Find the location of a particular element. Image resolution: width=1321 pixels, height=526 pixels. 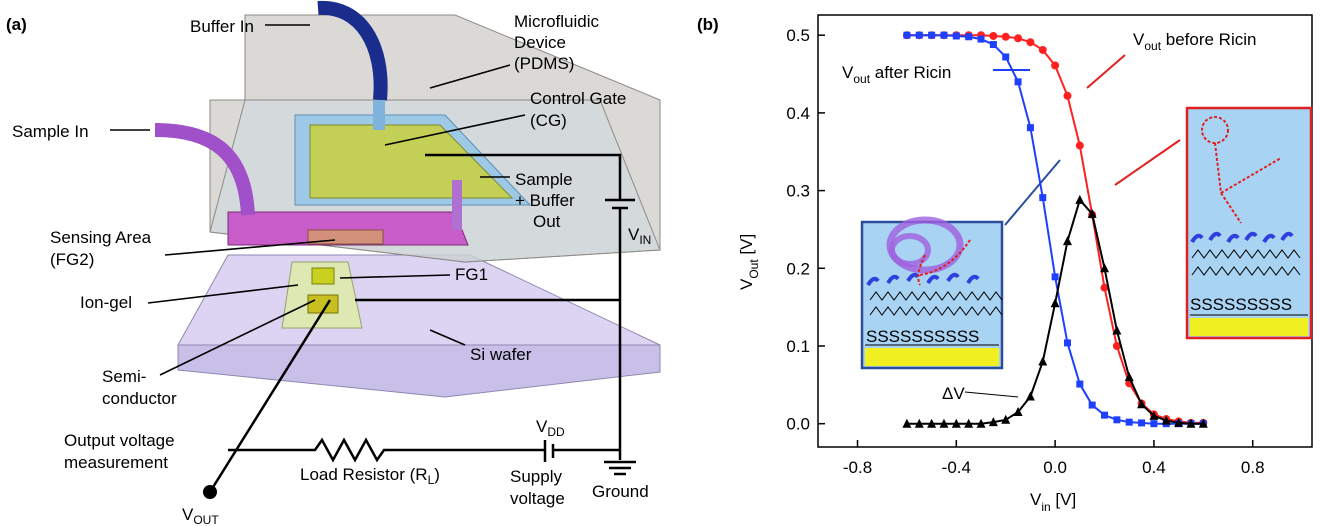

y-tick-label: 0.0 is located at coordinates (798, 424).